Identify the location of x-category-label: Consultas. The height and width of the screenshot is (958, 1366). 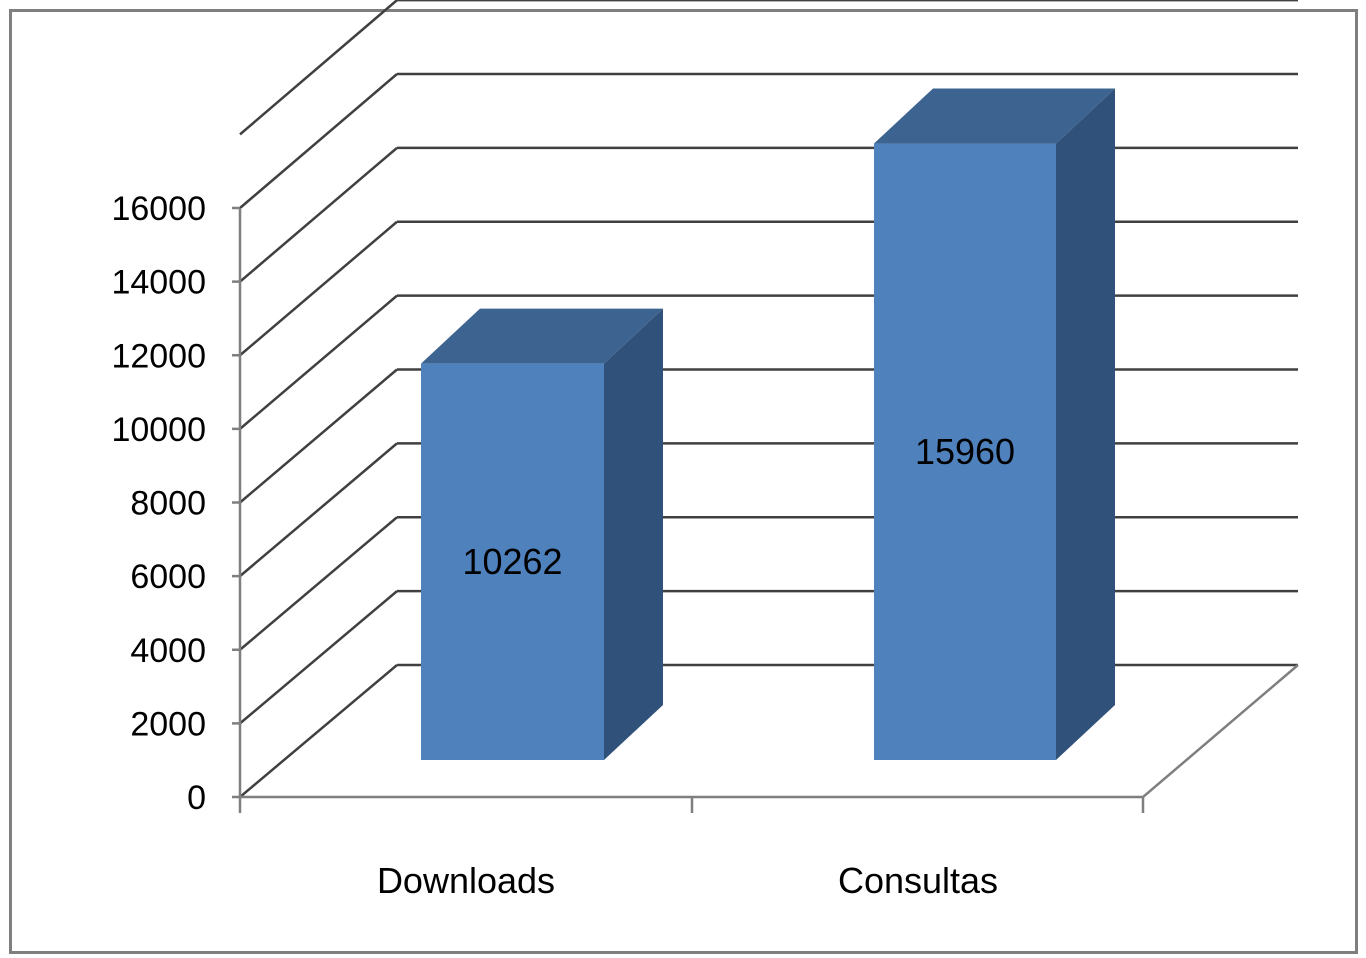
(918, 880).